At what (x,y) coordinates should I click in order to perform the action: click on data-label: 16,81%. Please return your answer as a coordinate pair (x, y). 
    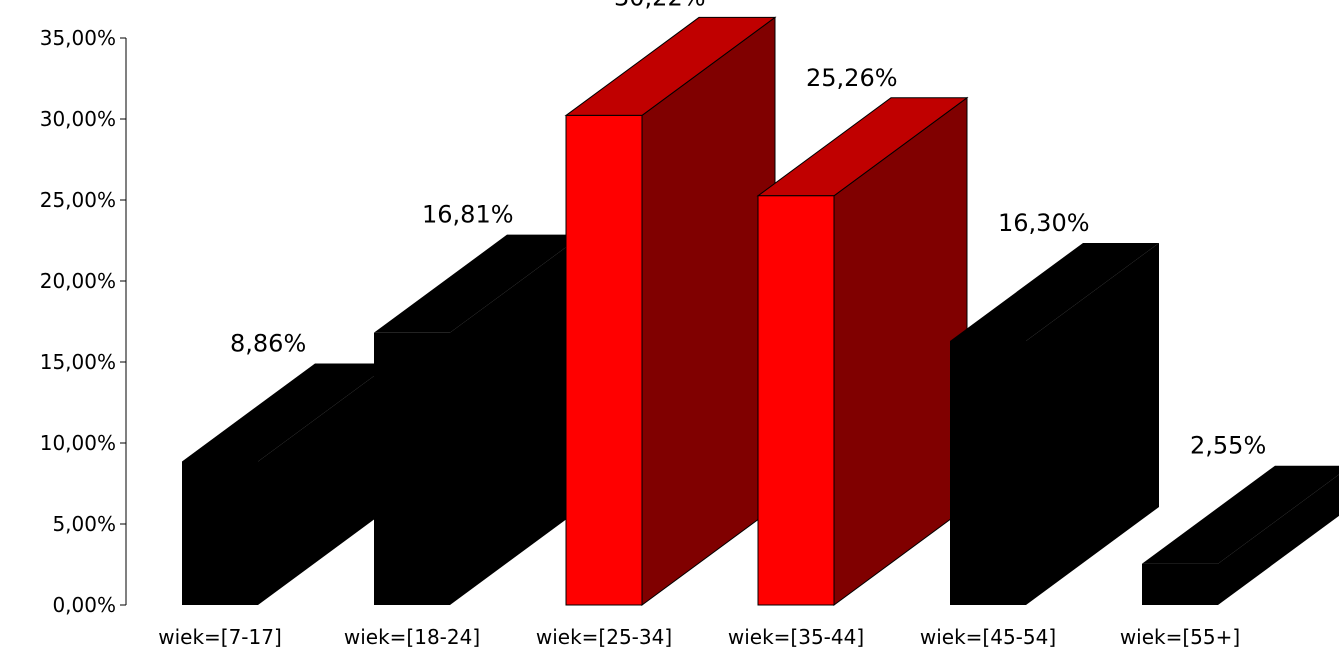
    Looking at the image, I should click on (468, 215).